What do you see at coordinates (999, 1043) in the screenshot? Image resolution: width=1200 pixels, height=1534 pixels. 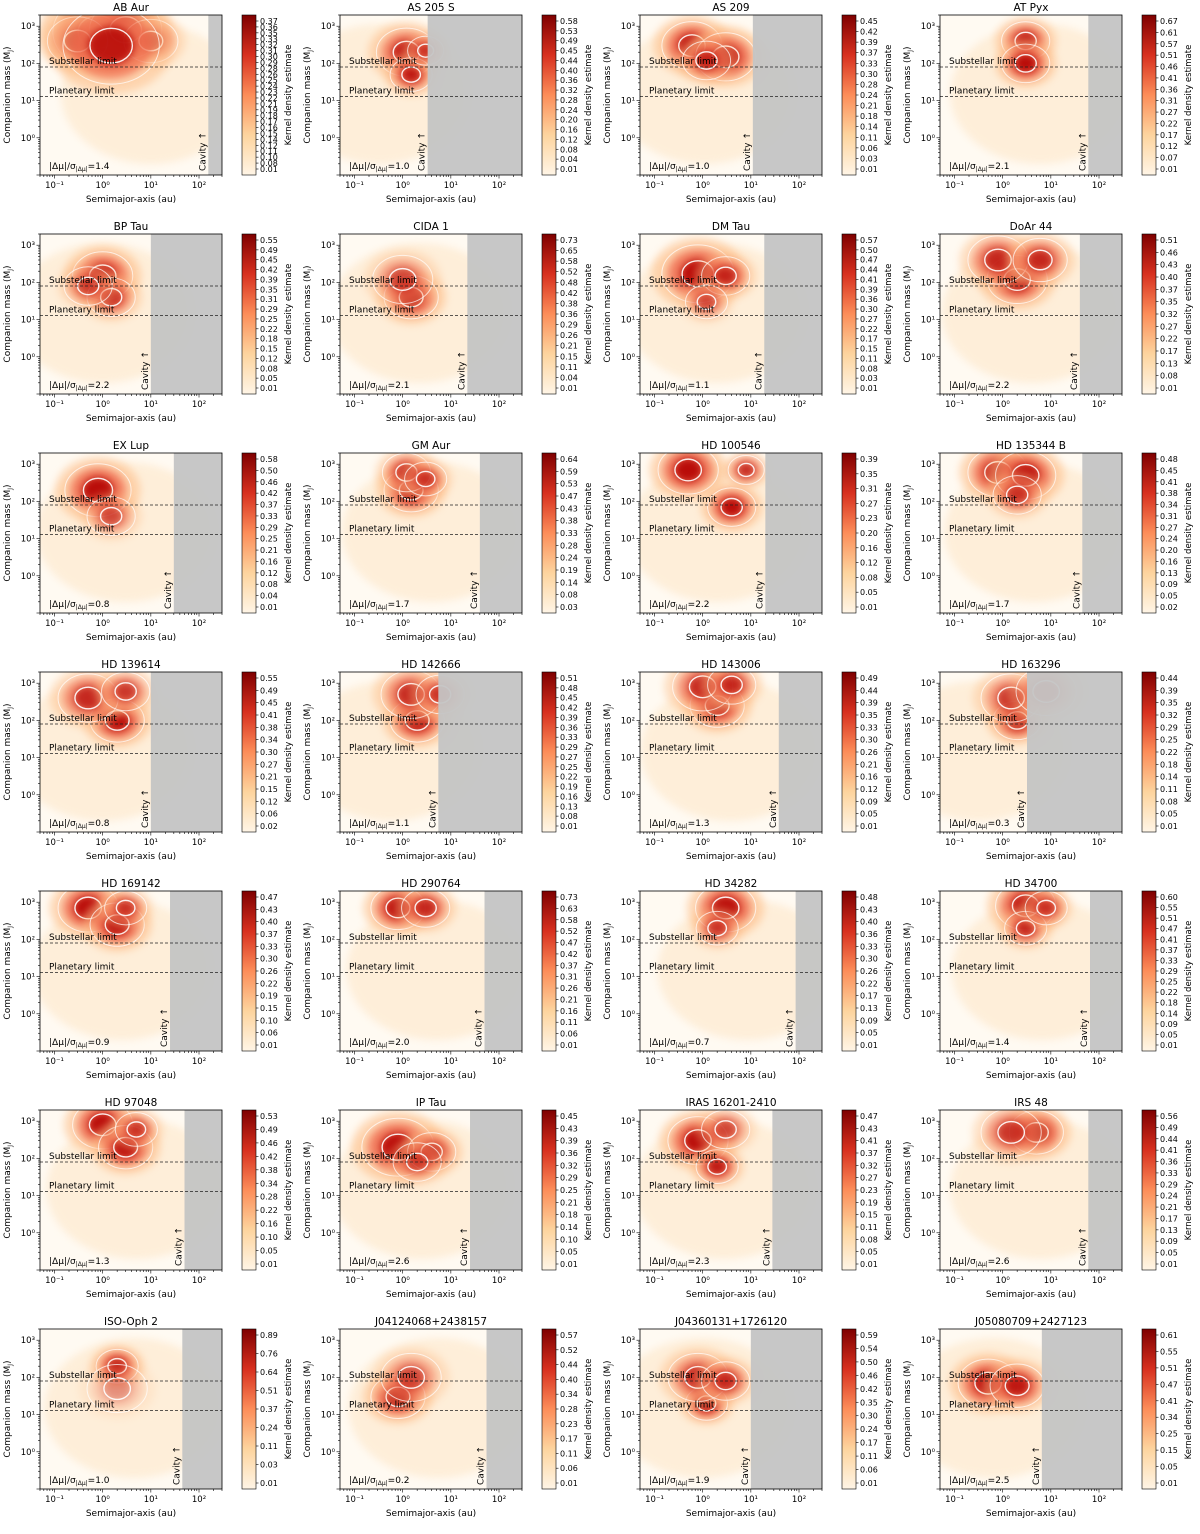 I see `ratio-value: =1.4` at bounding box center [999, 1043].